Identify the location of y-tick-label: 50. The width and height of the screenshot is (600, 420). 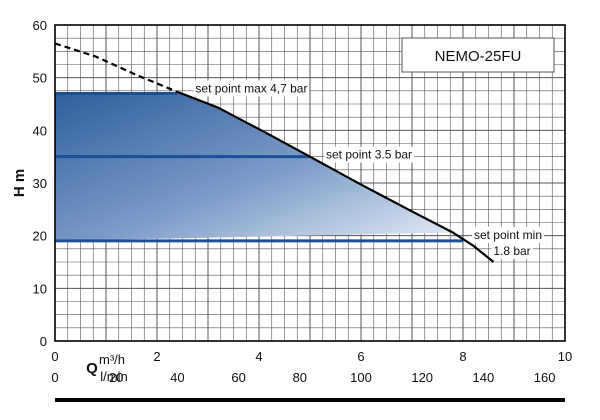
(40, 78).